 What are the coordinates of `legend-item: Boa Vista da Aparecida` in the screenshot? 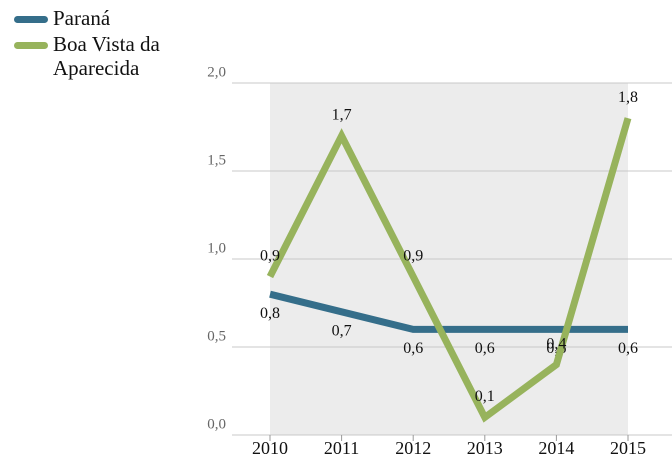 It's located at (103, 56).